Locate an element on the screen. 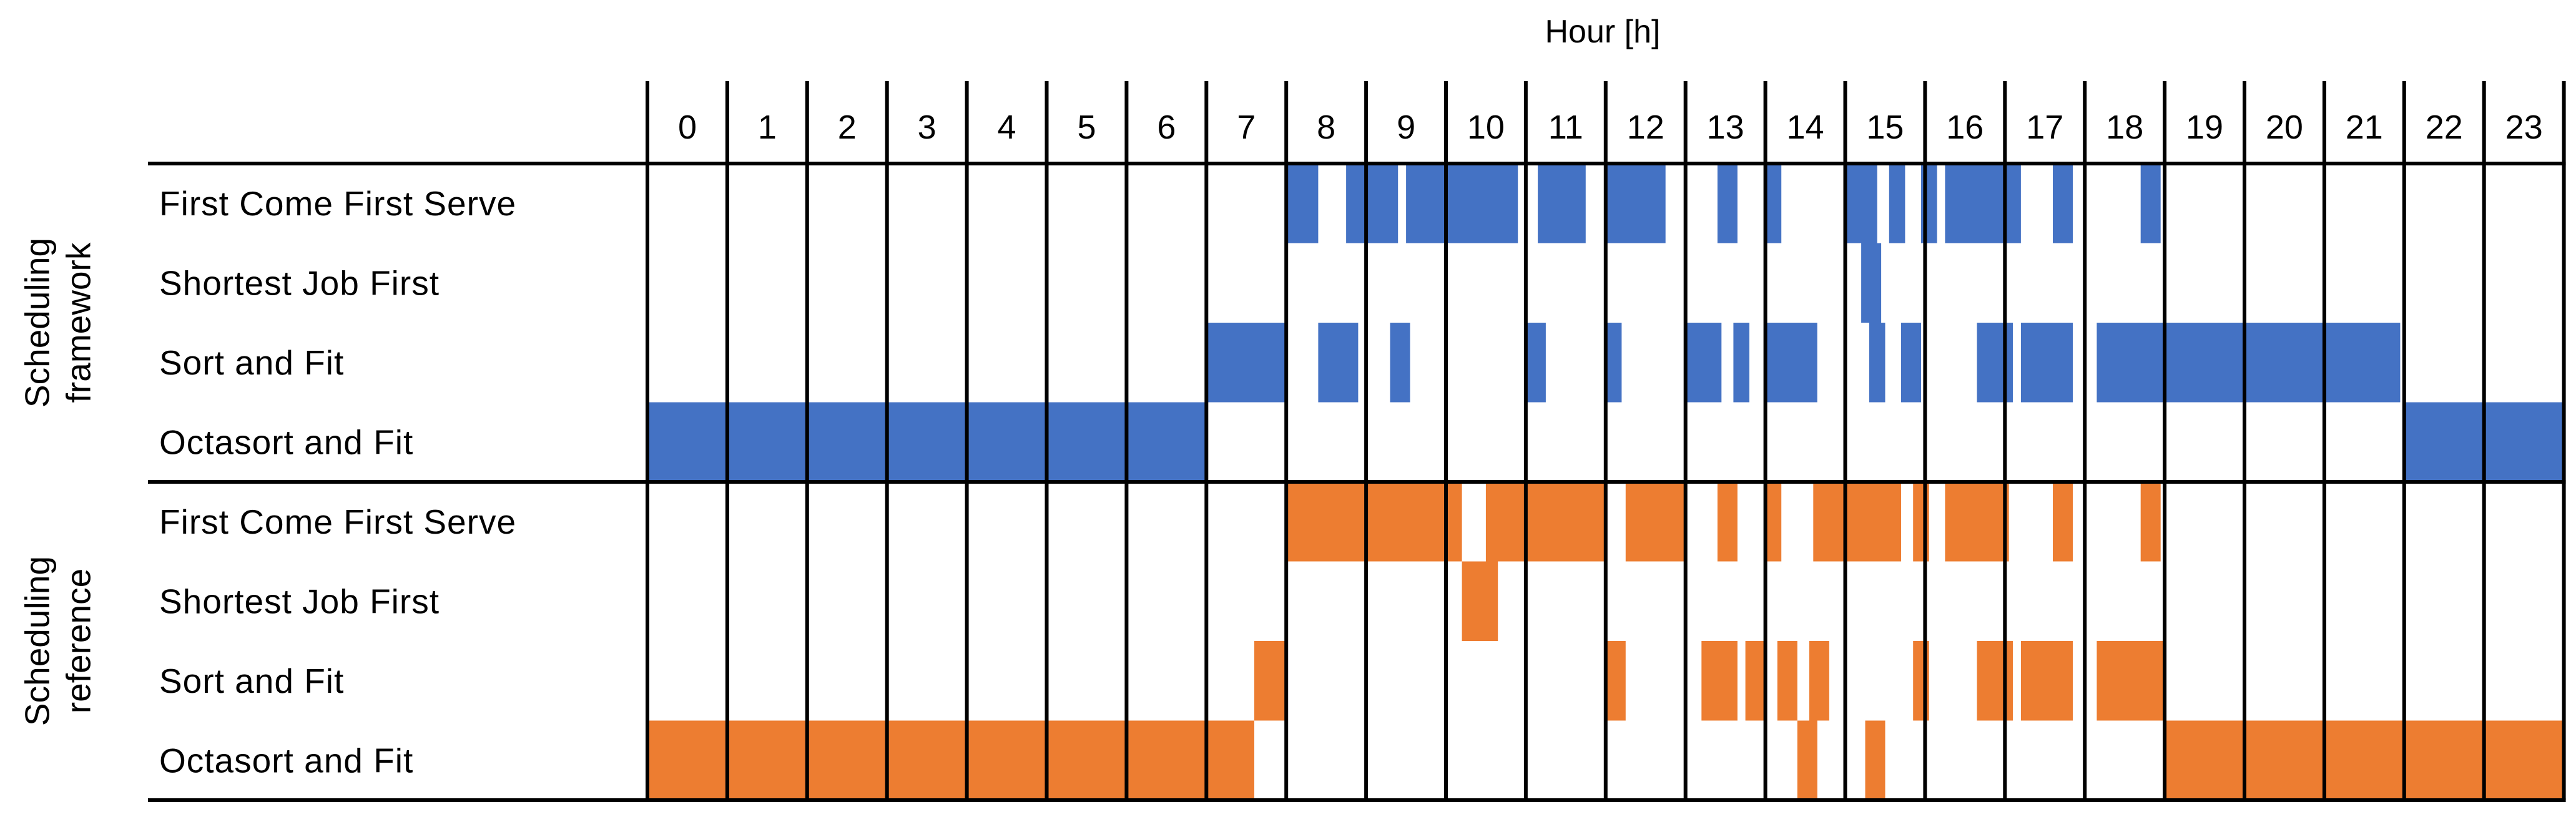 The height and width of the screenshot is (822, 2576). hour-tick-label: 12 is located at coordinates (1645, 128).